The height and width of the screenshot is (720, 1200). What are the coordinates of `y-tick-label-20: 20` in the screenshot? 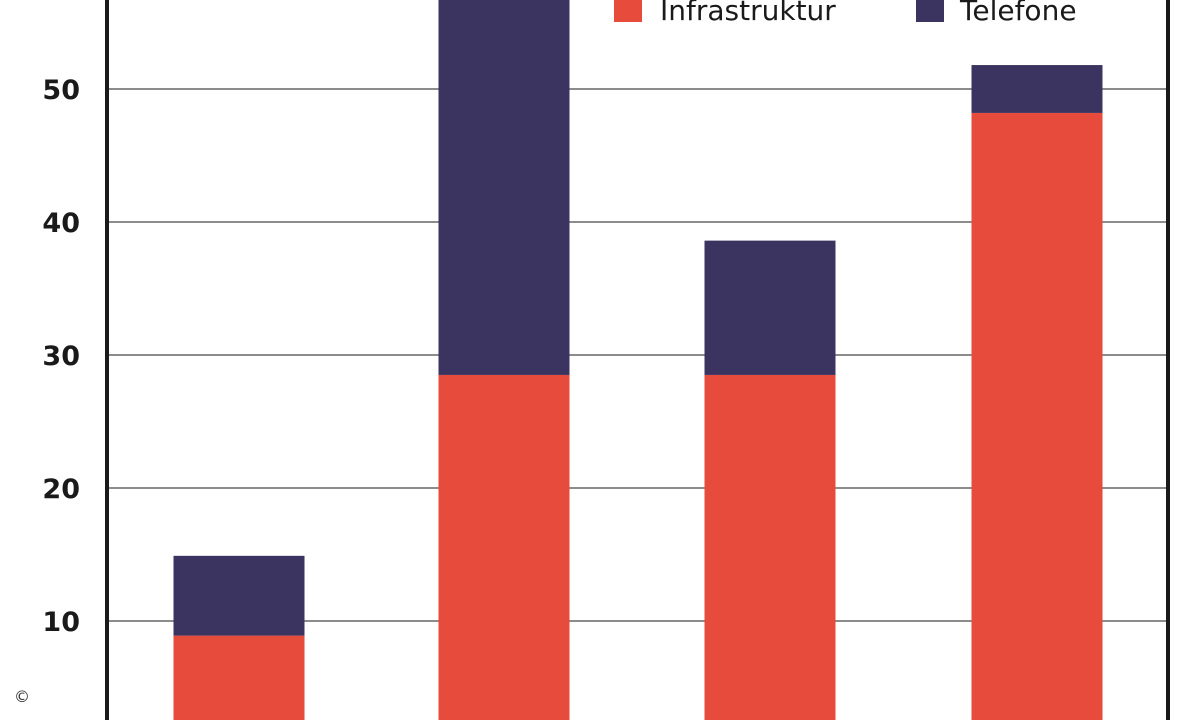 It's located at (61, 489).